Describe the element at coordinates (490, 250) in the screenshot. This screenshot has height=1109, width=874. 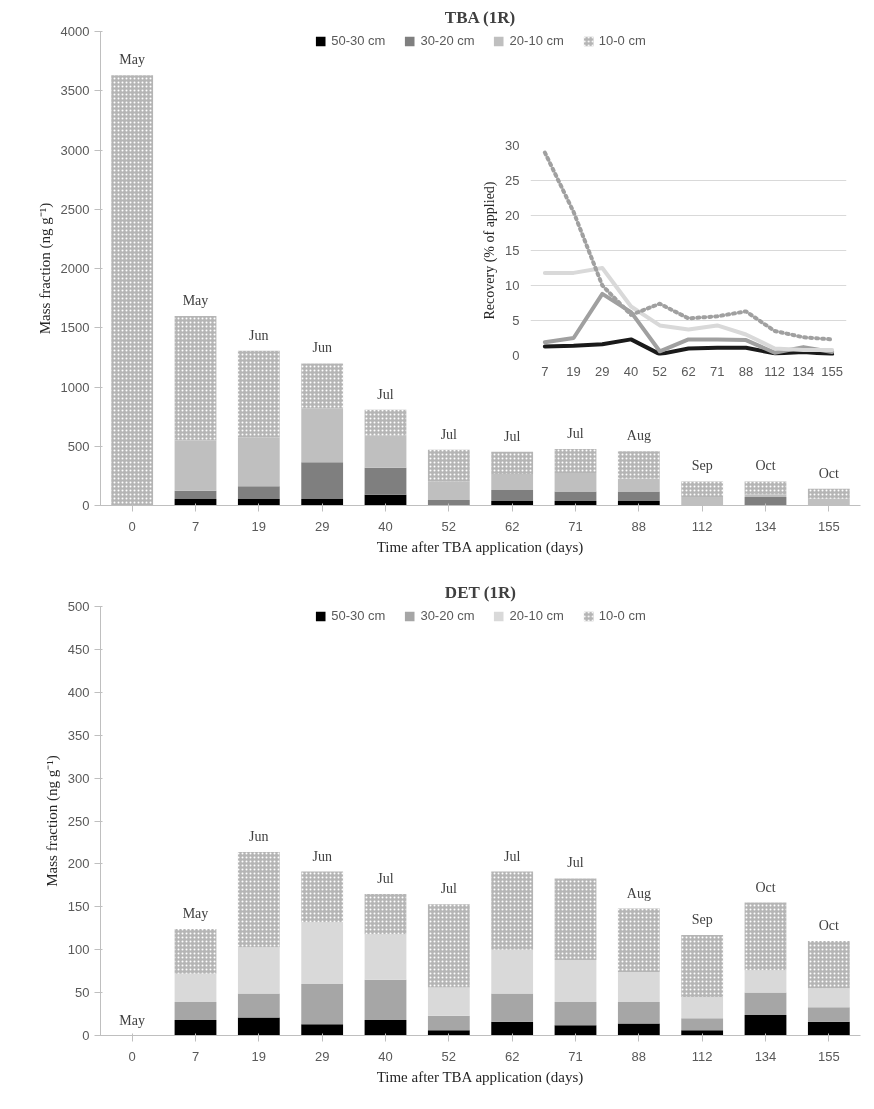
I see `y-axis-title: Recovery (% of applied)` at that location.